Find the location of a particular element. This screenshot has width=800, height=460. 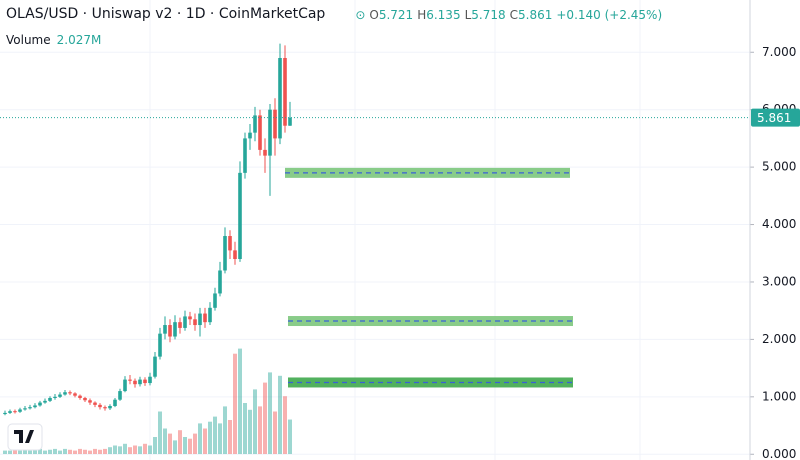

ohlc-value: 6.135 is located at coordinates (443, 15).